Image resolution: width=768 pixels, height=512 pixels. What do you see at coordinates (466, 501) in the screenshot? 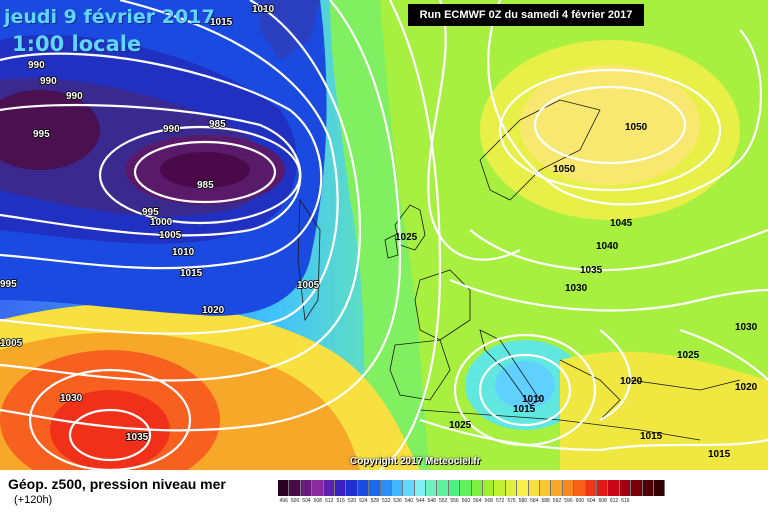
I see `scale-label: 560` at bounding box center [466, 501].